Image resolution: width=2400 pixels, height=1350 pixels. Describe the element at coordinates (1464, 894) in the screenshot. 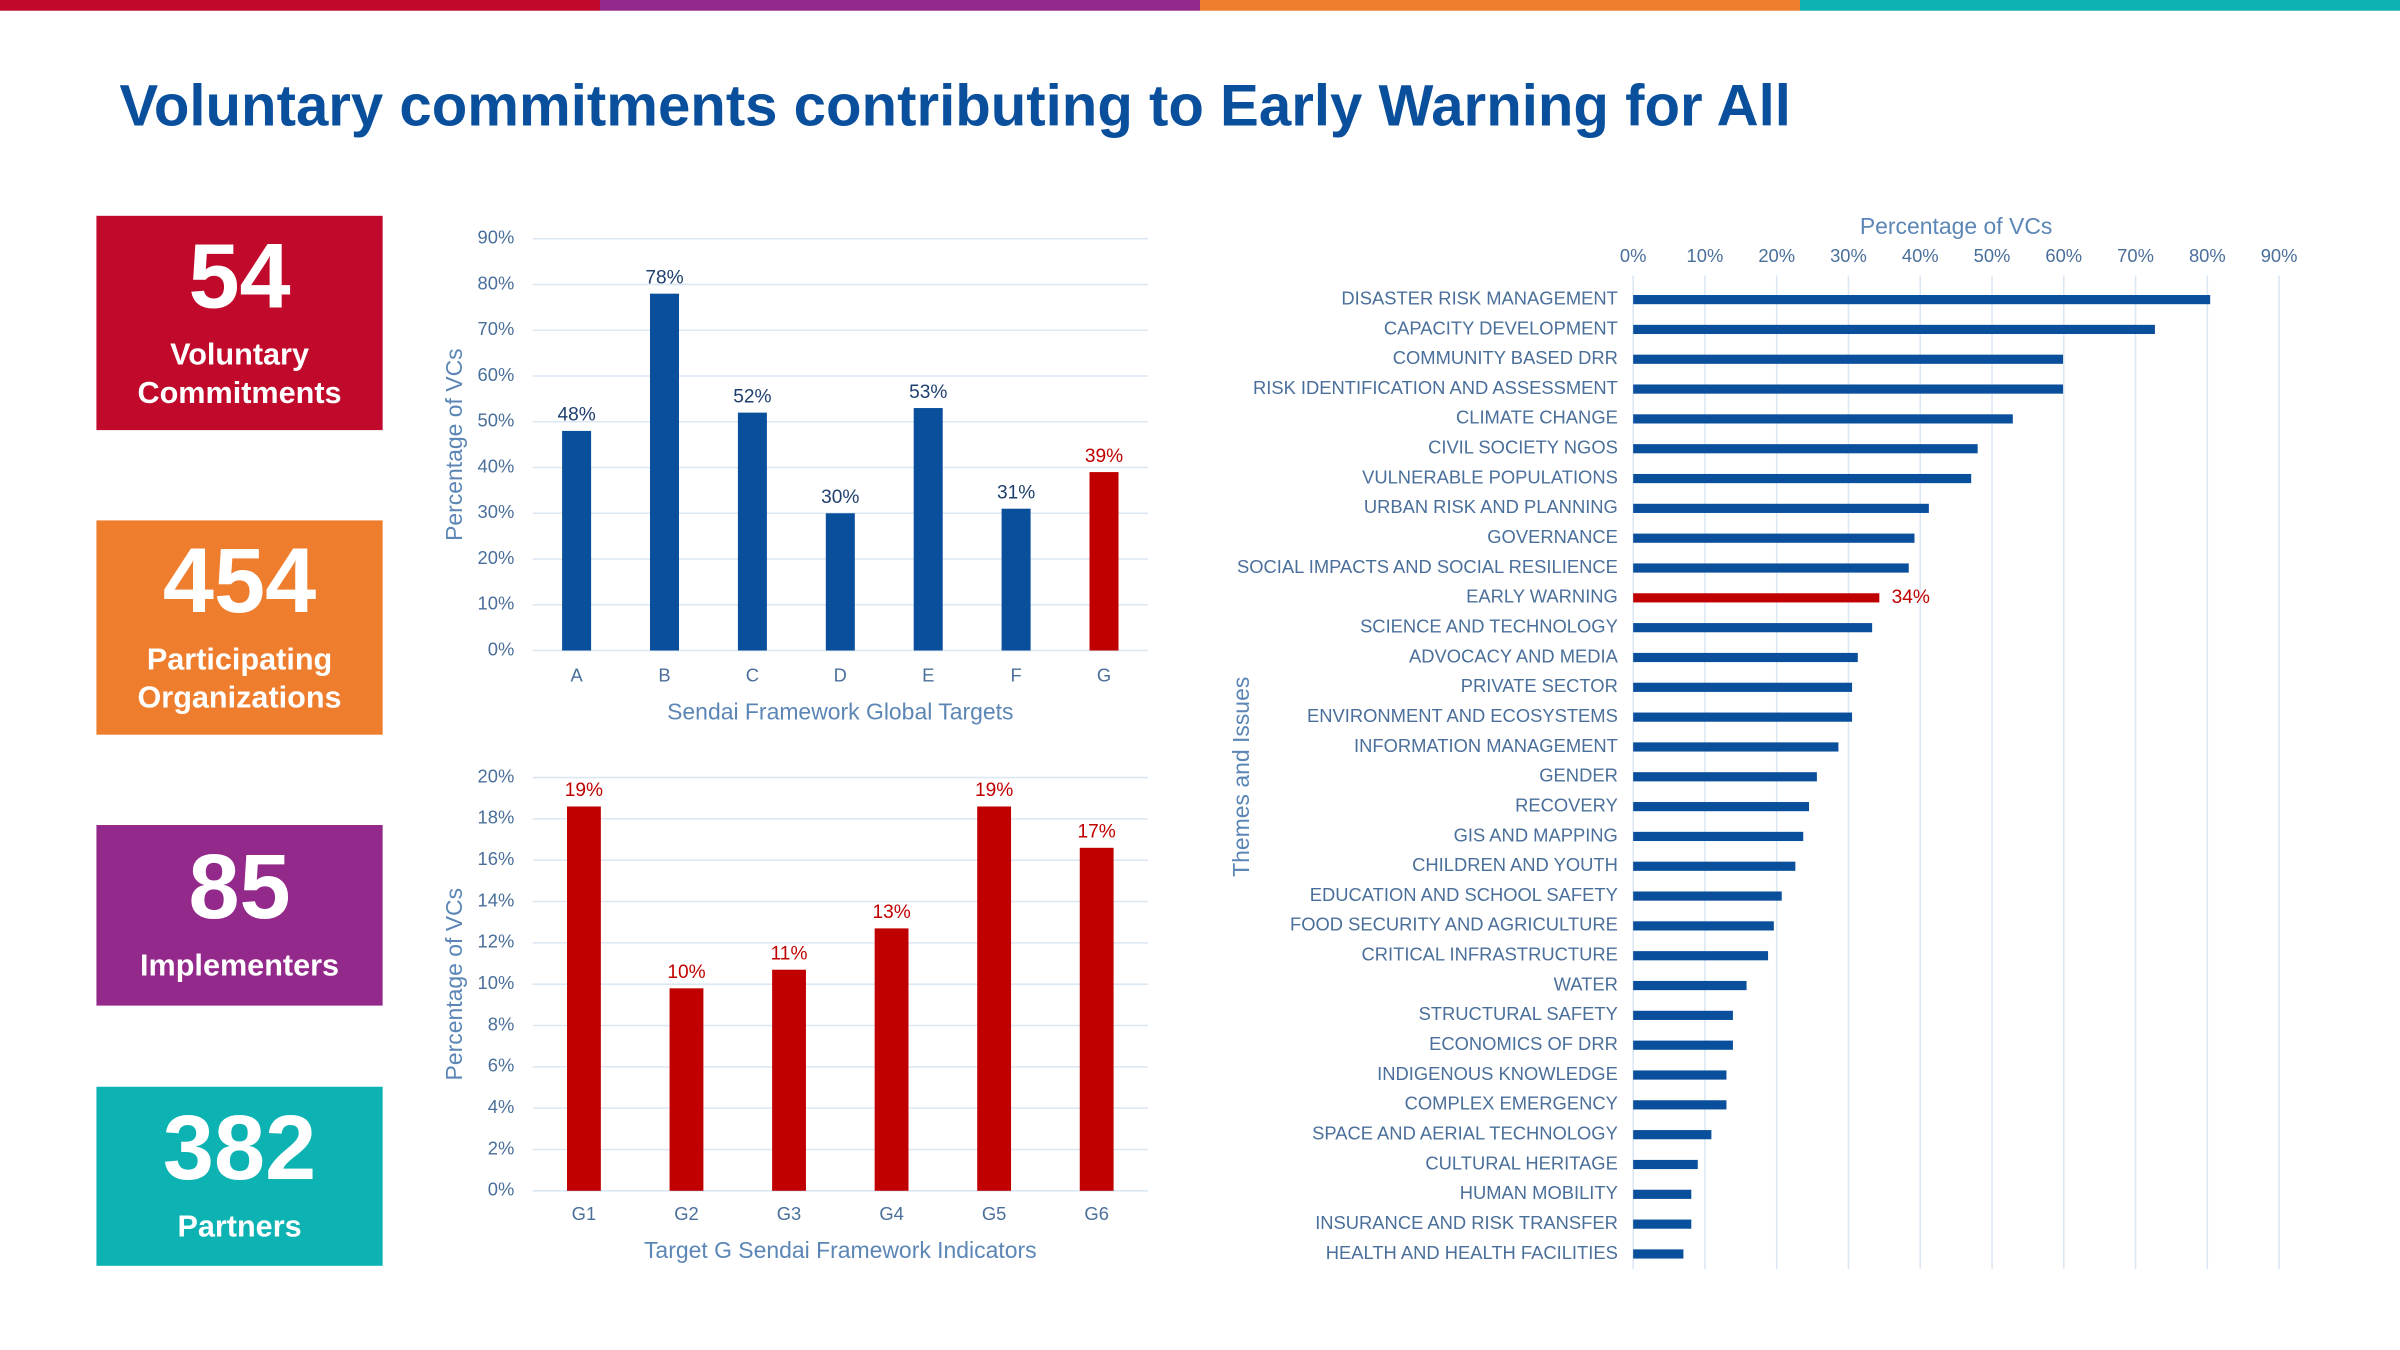

I see `y-tick-label: EDUCATION AND SCHOOL SAFETY` at that location.